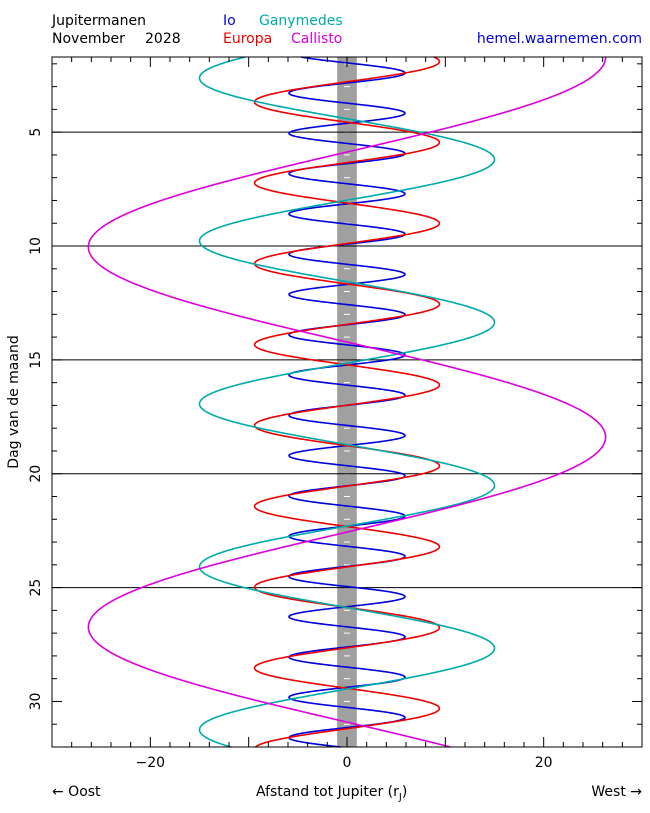  What do you see at coordinates (248, 39) in the screenshot?
I see `legend-europa: Europa` at bounding box center [248, 39].